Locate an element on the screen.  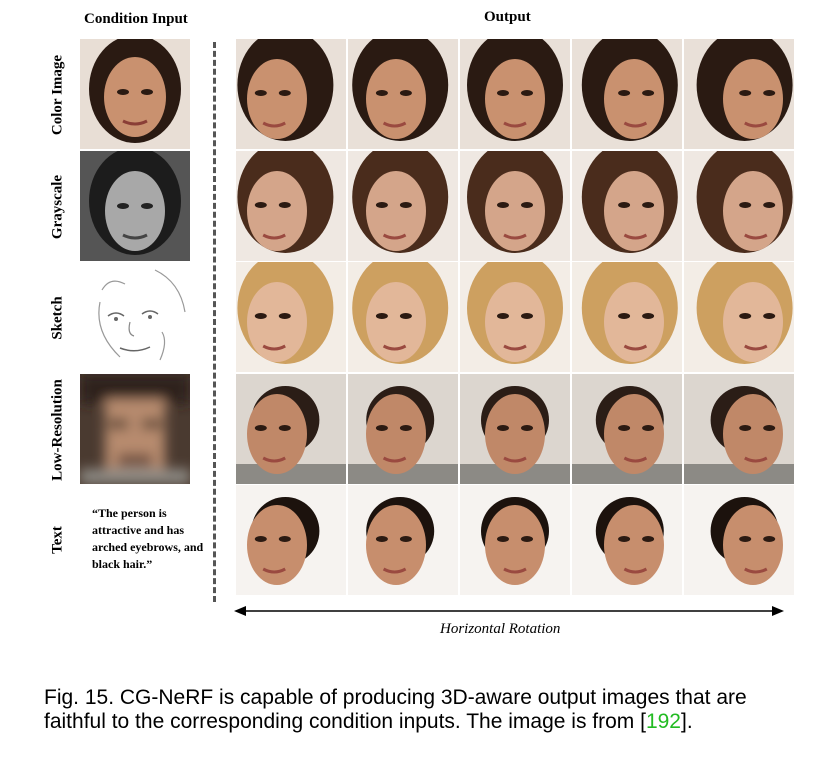
caption-end: ]. is located at coordinates (687, 721).